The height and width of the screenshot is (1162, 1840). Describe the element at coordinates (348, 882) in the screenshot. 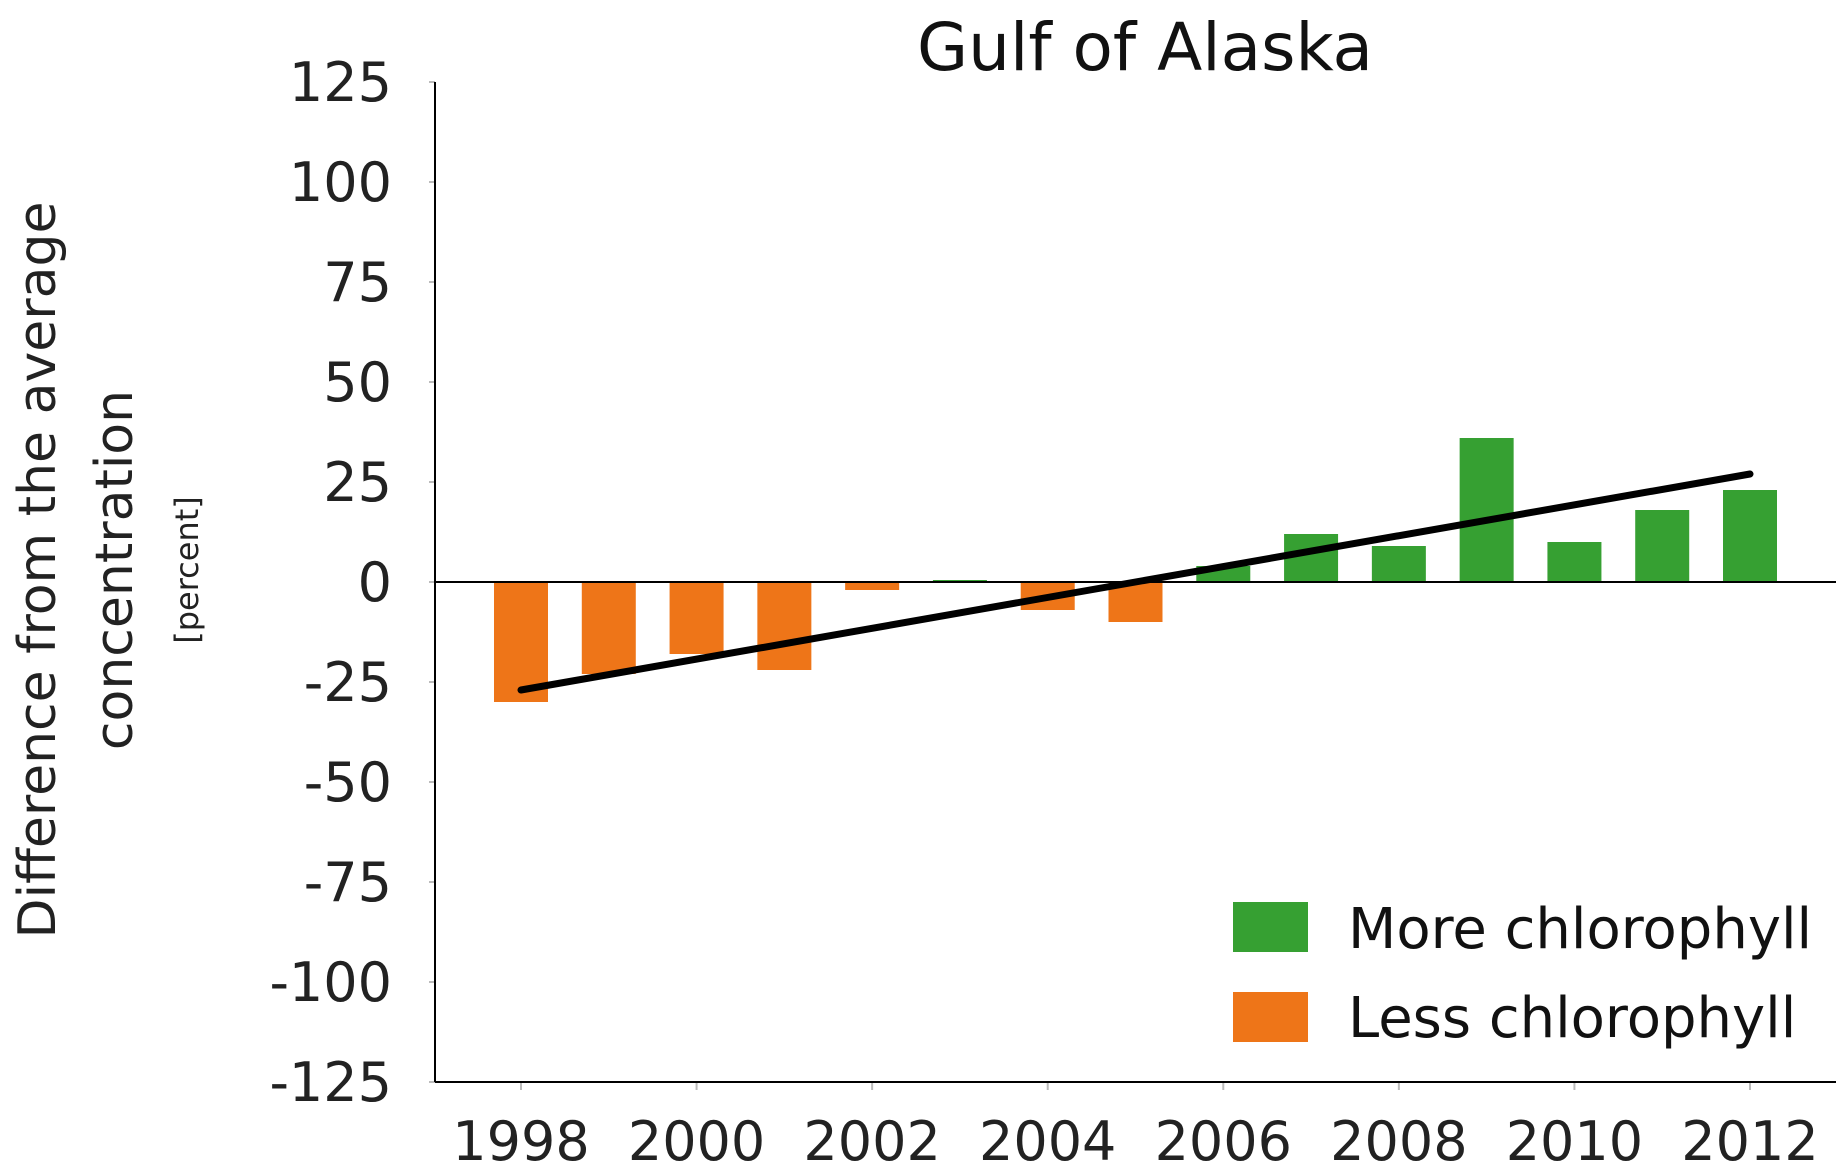

I see `y-tick-label: -75` at that location.